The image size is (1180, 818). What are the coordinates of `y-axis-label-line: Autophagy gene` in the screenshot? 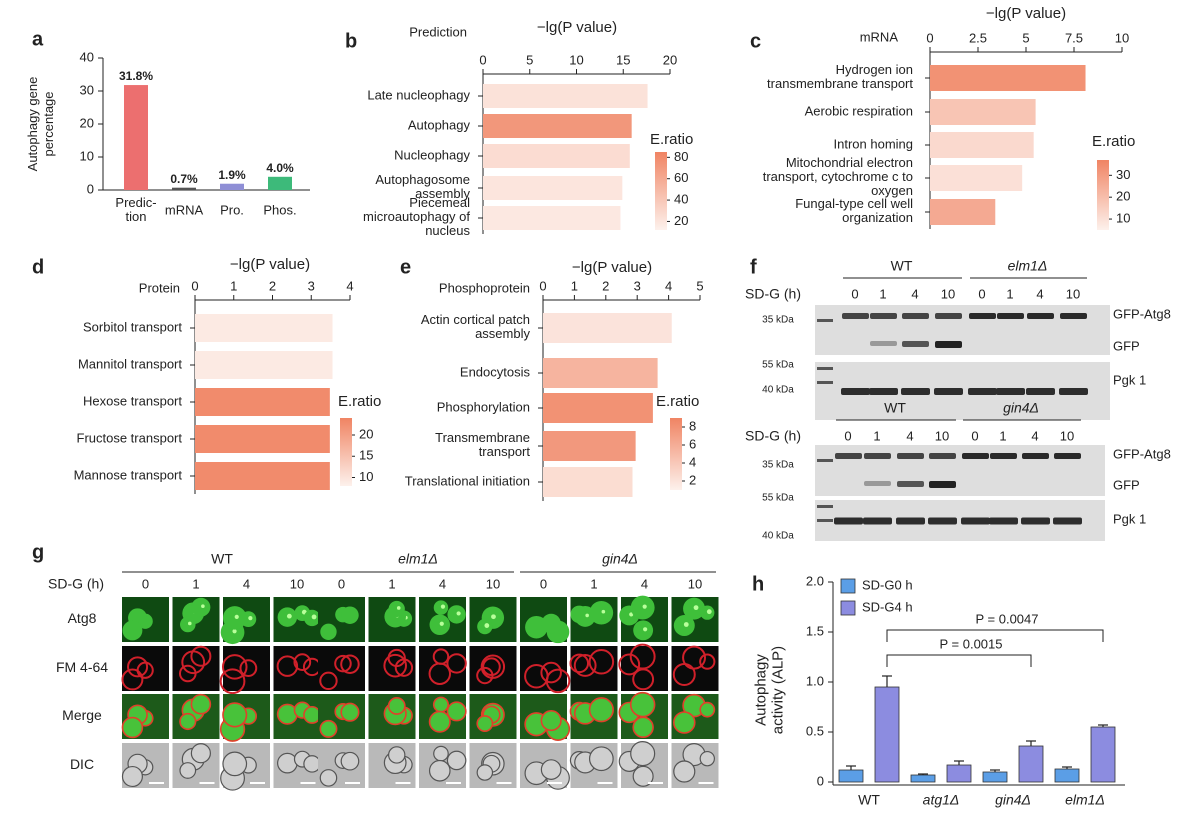 It's located at (32, 124).